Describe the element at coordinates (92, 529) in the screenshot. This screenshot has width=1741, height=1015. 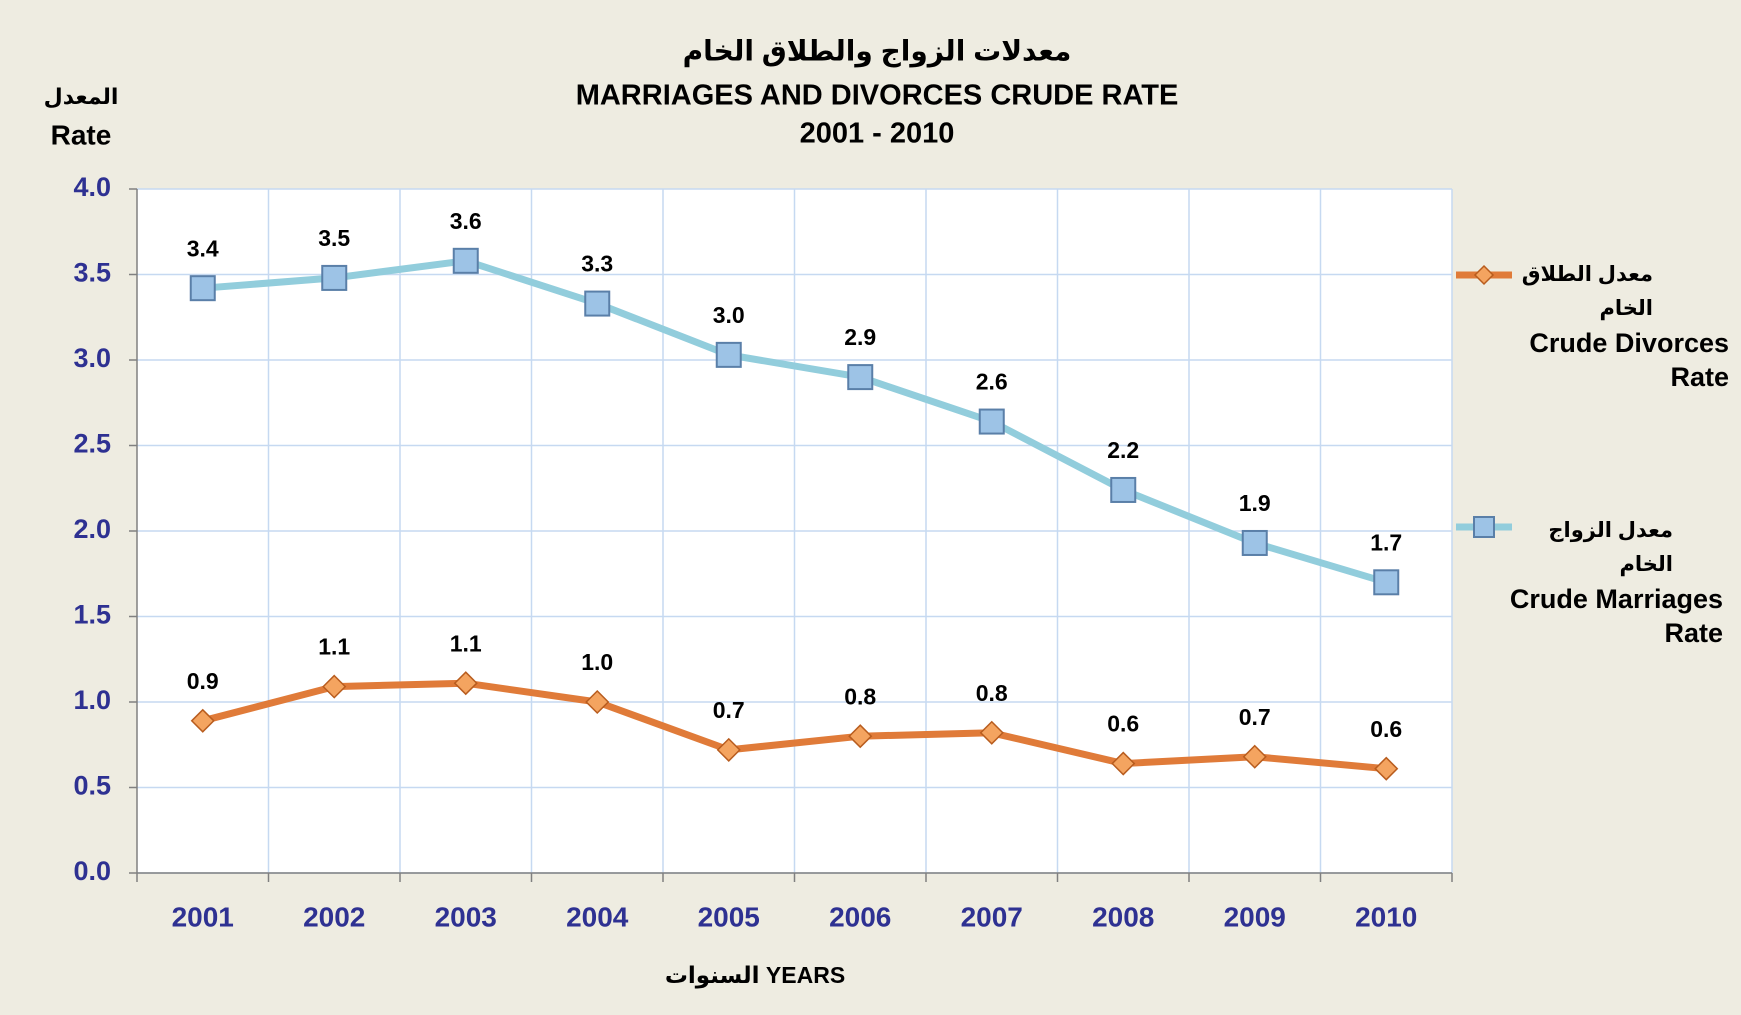
I see `y-tick-label: 2.0` at that location.